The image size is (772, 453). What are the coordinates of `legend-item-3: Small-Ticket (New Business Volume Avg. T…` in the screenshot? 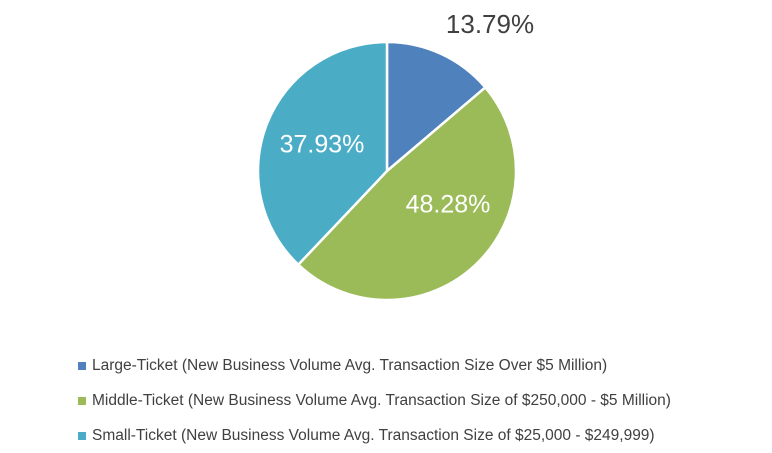 It's located at (374, 435).